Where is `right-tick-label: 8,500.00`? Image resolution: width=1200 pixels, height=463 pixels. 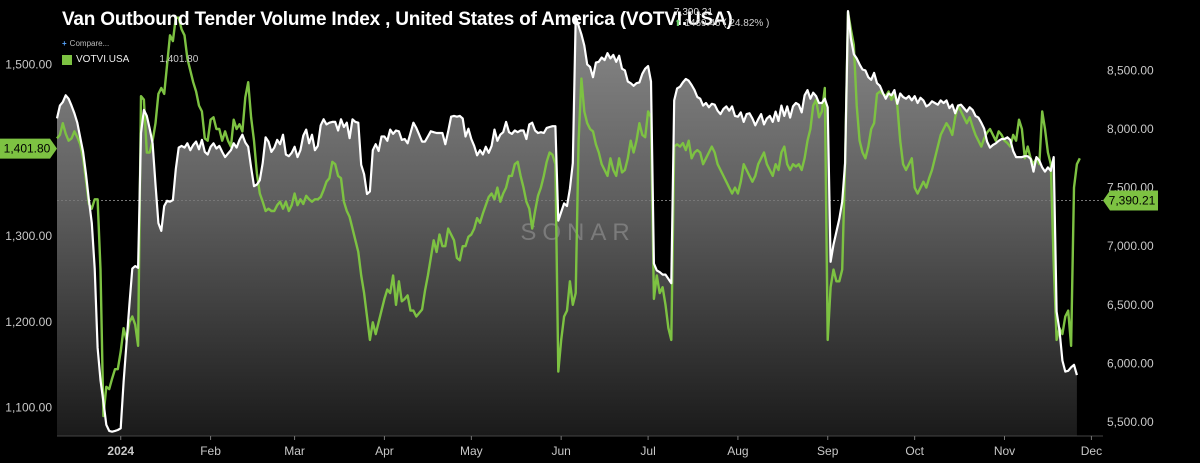
right-tick-label: 8,500.00 is located at coordinates (1130, 70).